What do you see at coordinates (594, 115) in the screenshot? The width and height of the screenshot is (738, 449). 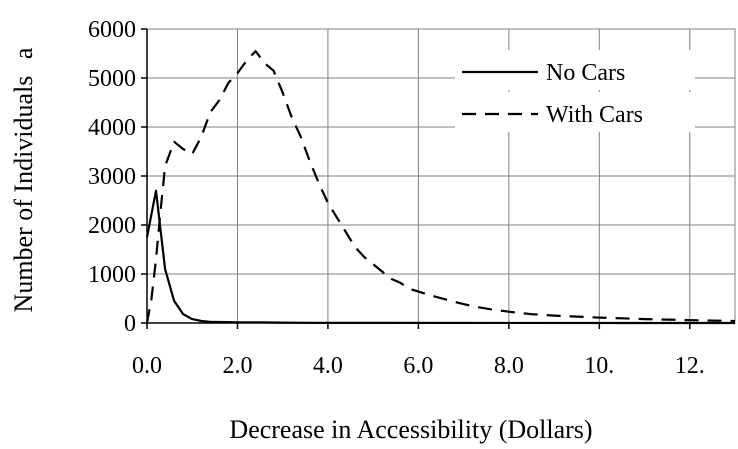 I see `legend-label: With Cars` at bounding box center [594, 115].